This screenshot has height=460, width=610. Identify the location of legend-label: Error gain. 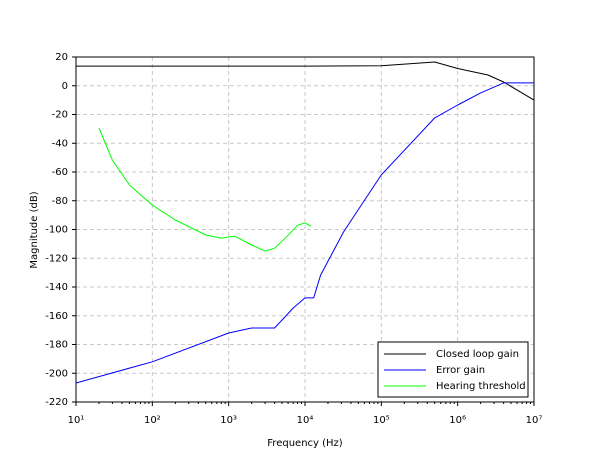
(460, 370).